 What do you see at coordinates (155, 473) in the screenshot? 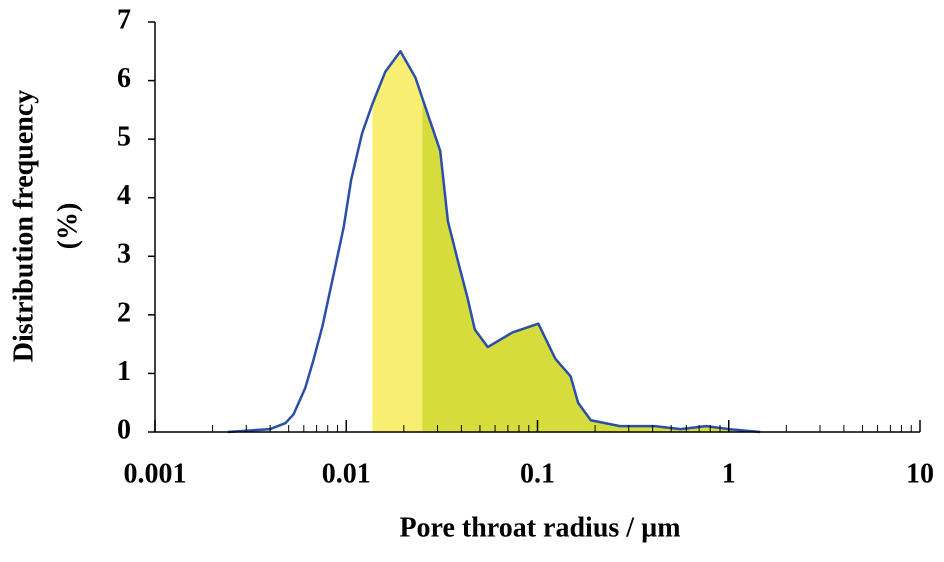
I see `x-tick-label: 0.001` at bounding box center [155, 473].